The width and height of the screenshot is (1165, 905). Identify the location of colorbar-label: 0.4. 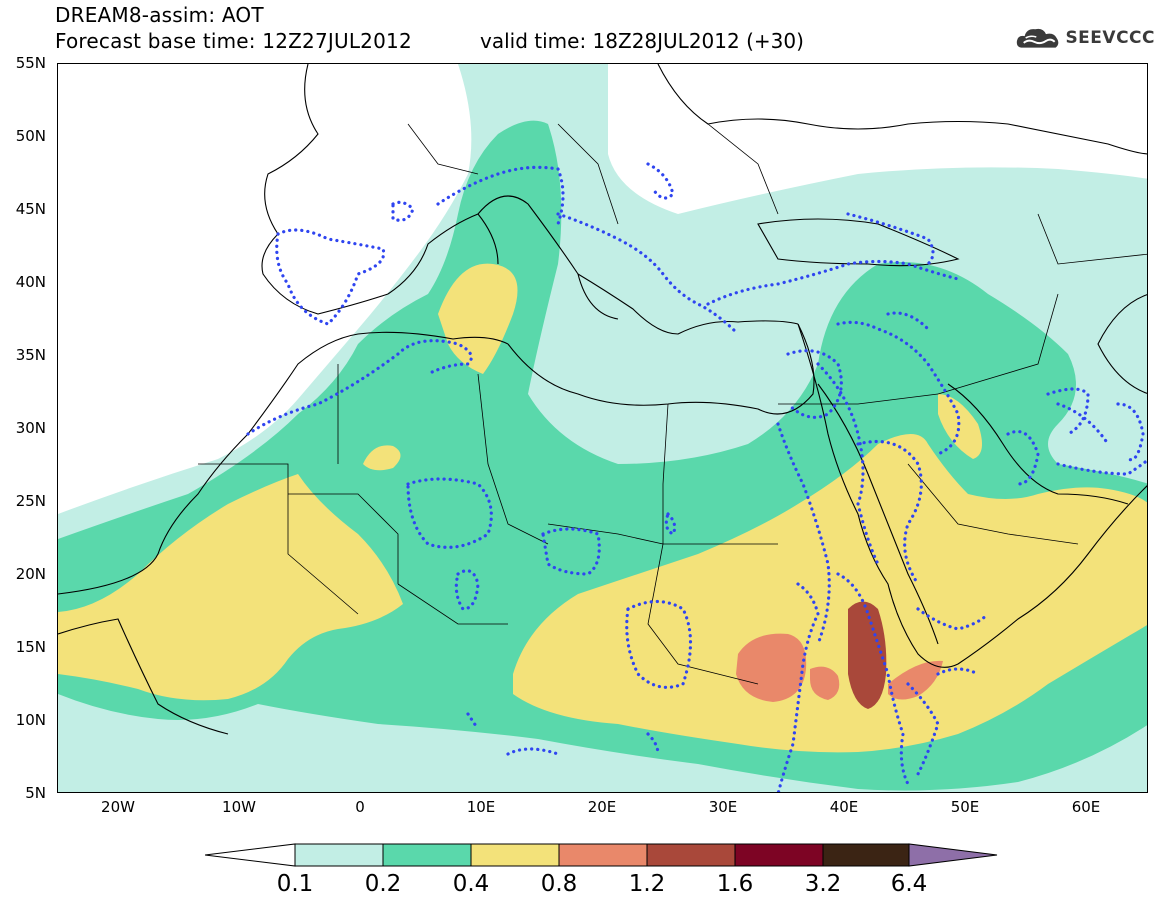
(471, 884).